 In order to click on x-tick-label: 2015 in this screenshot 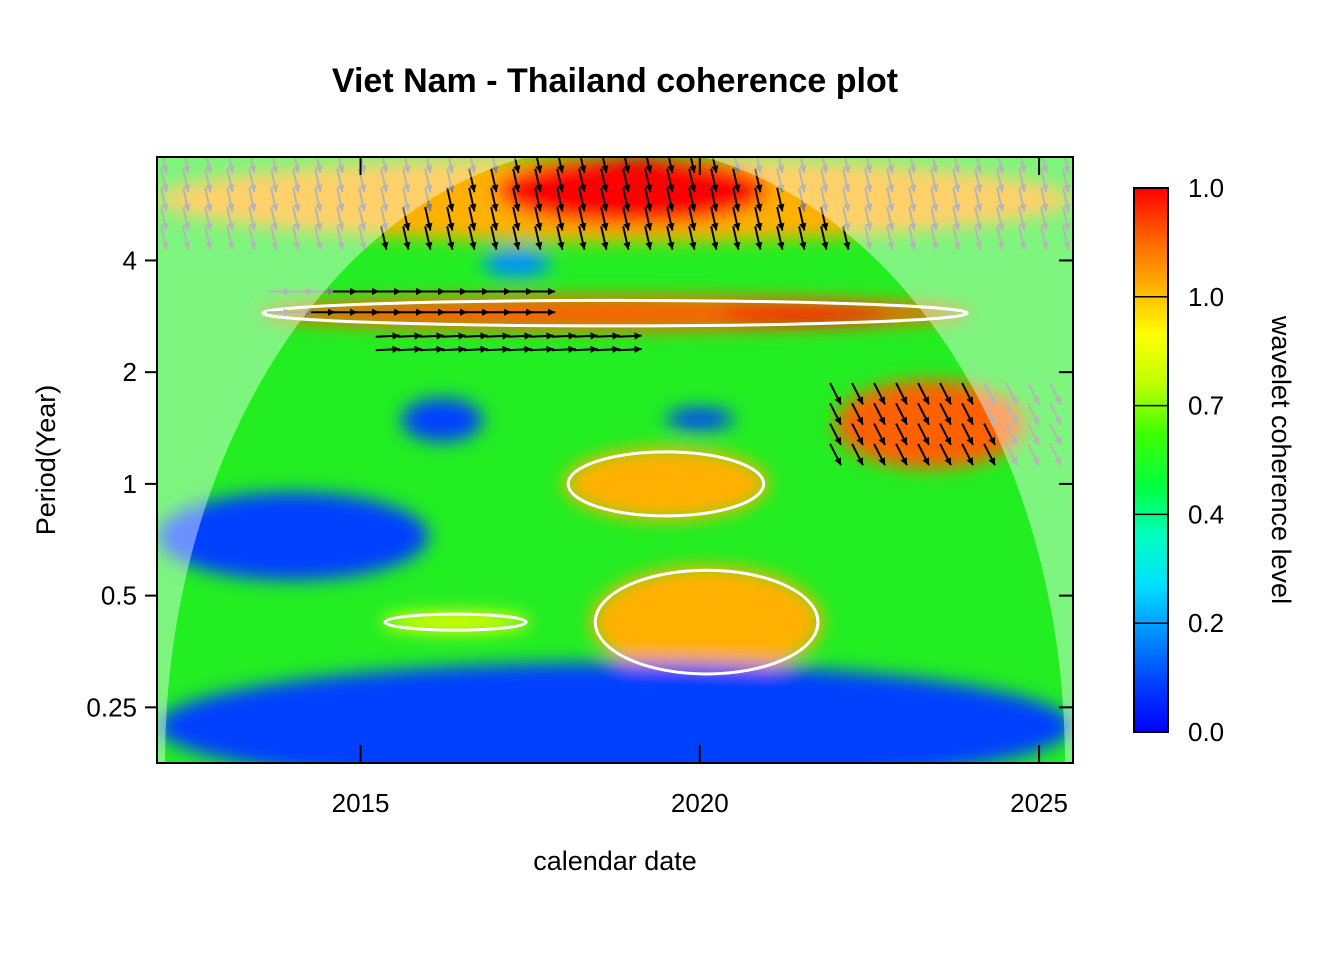, I will do `click(361, 803)`.